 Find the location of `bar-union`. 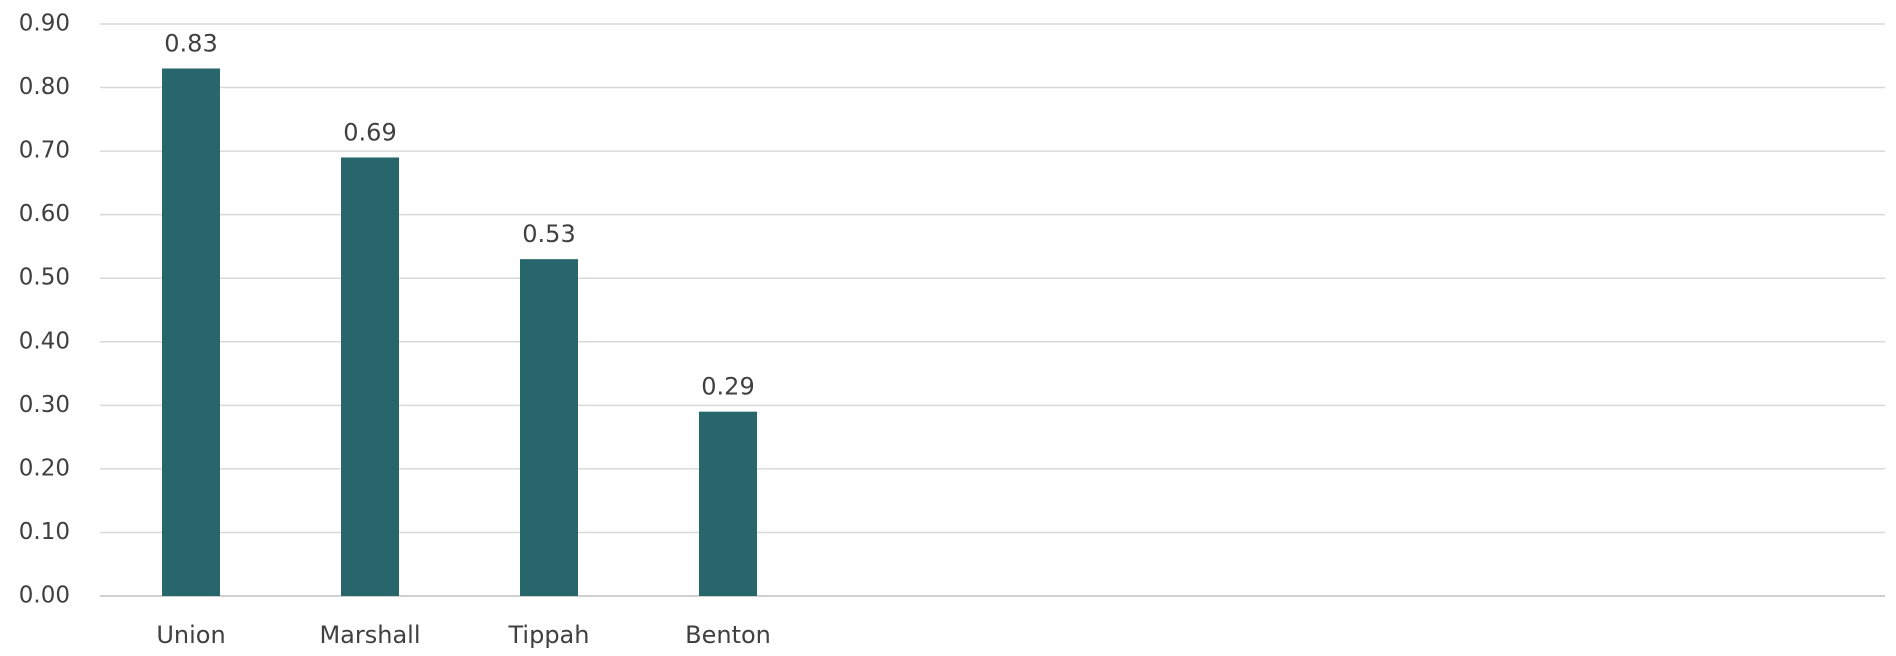

bar-union is located at coordinates (191, 332).